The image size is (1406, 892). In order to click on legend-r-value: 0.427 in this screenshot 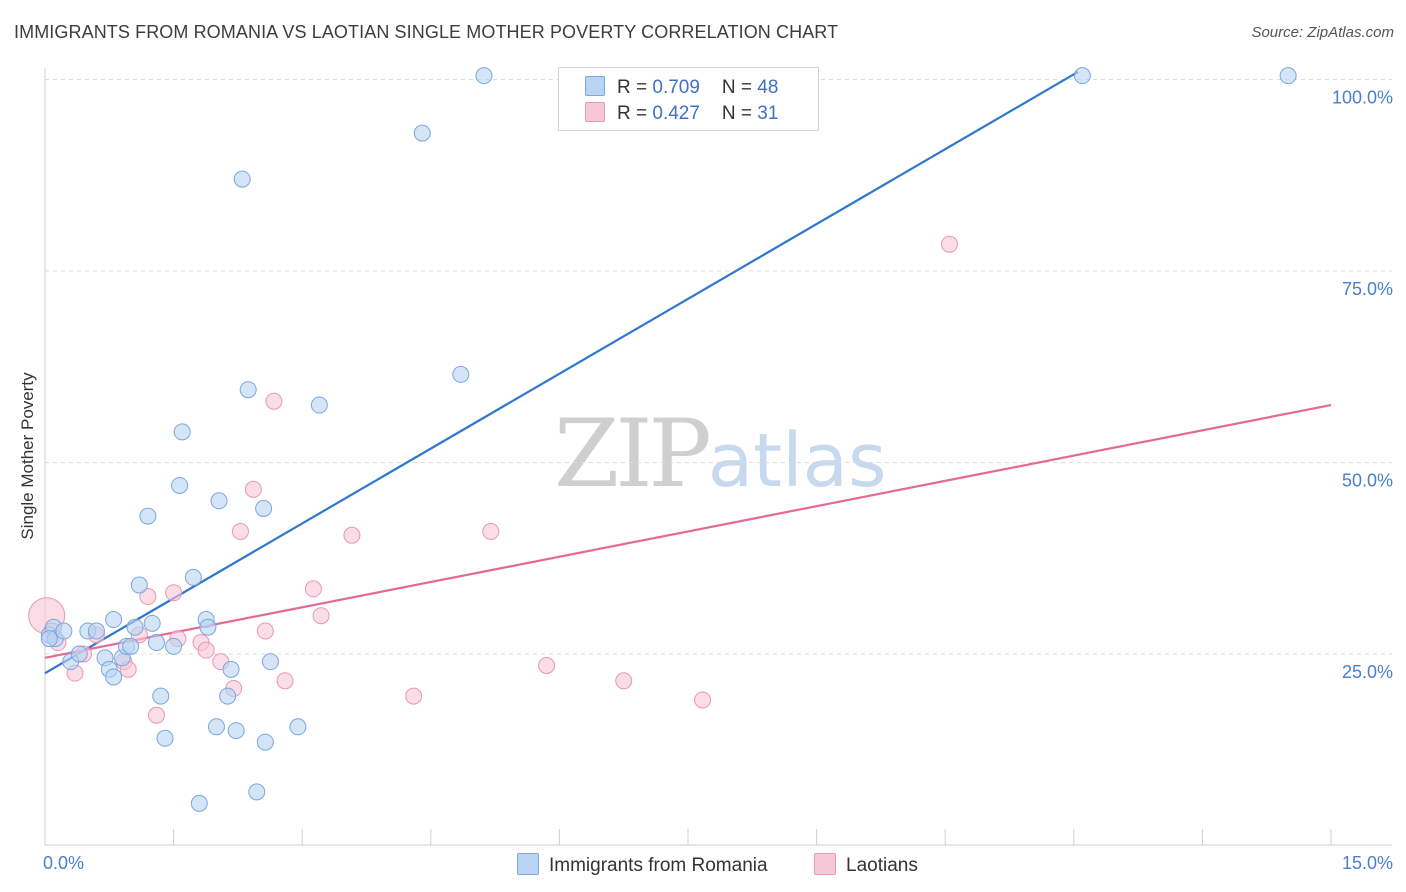, I will do `click(676, 113)`.